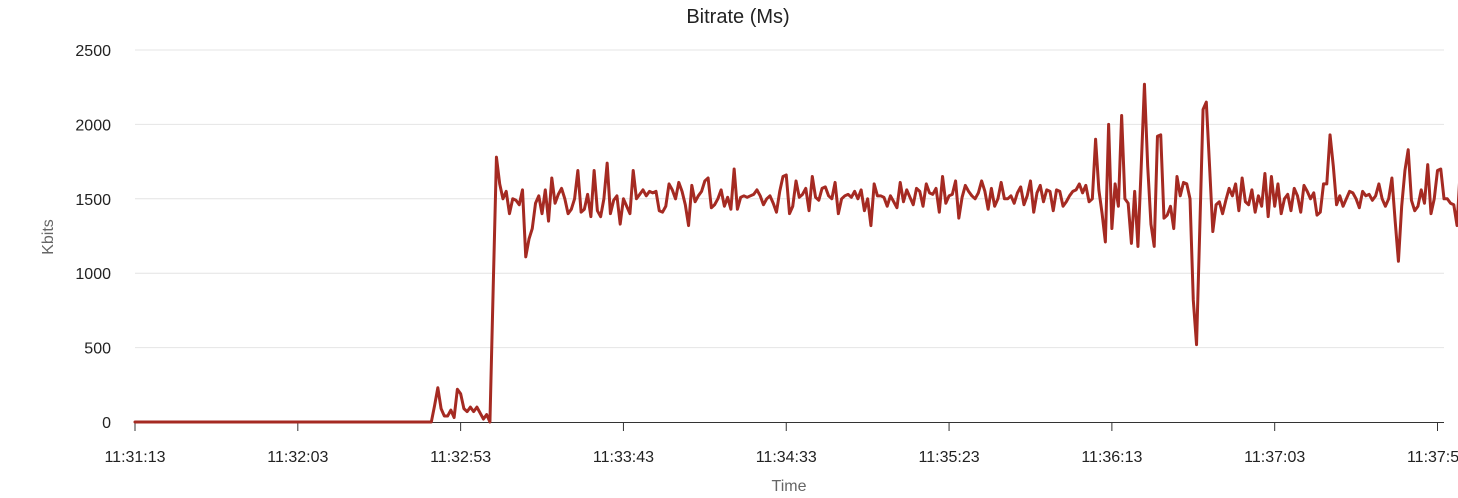 Image resolution: width=1458 pixels, height=498 pixels. What do you see at coordinates (1432, 457) in the screenshot?
I see `x-tick-label: 11:37:53` at bounding box center [1432, 457].